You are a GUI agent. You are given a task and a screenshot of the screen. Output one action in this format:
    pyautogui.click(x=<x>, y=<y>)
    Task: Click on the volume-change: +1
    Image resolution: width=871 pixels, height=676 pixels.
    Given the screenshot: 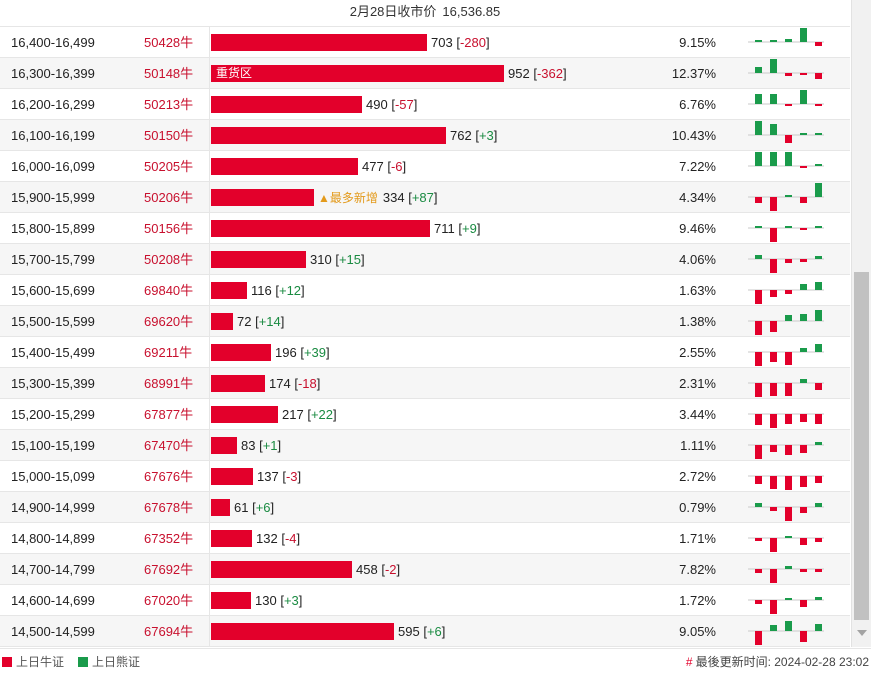 What is the action you would take?
    pyautogui.click(x=270, y=445)
    